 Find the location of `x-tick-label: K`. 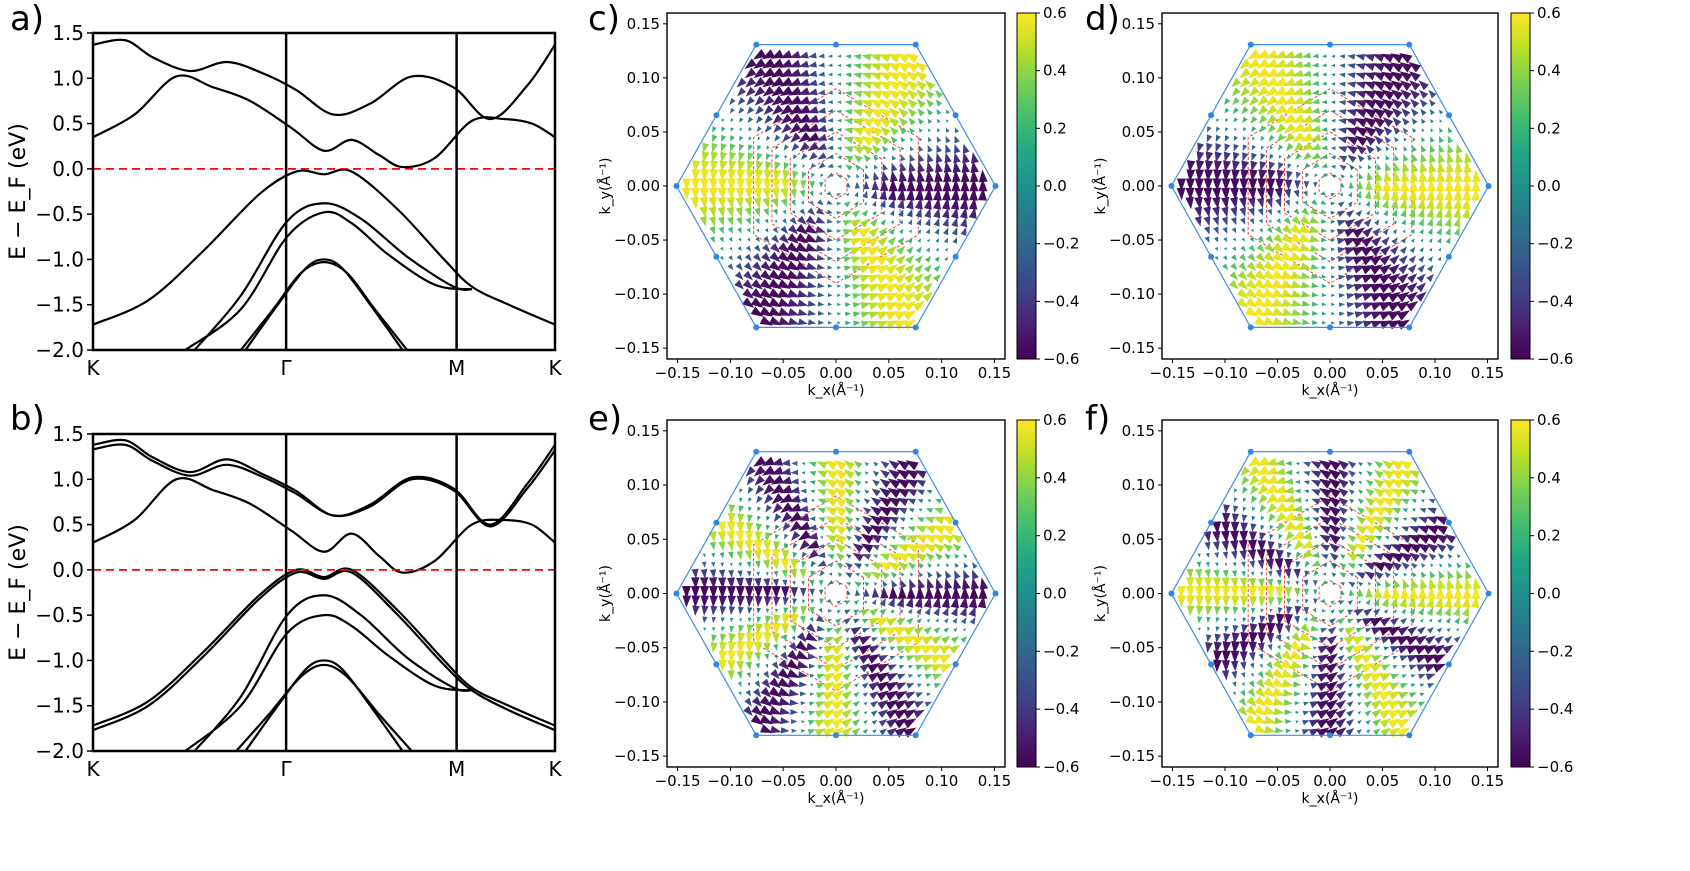

x-tick-label: K is located at coordinates (93, 368).